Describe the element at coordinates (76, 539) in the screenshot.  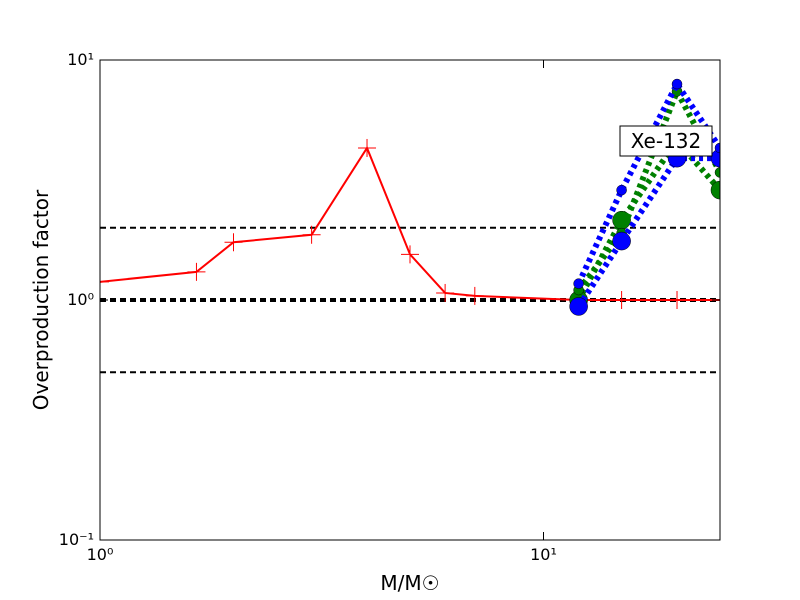
I see `y-tick-label: 10⁻¹` at that location.